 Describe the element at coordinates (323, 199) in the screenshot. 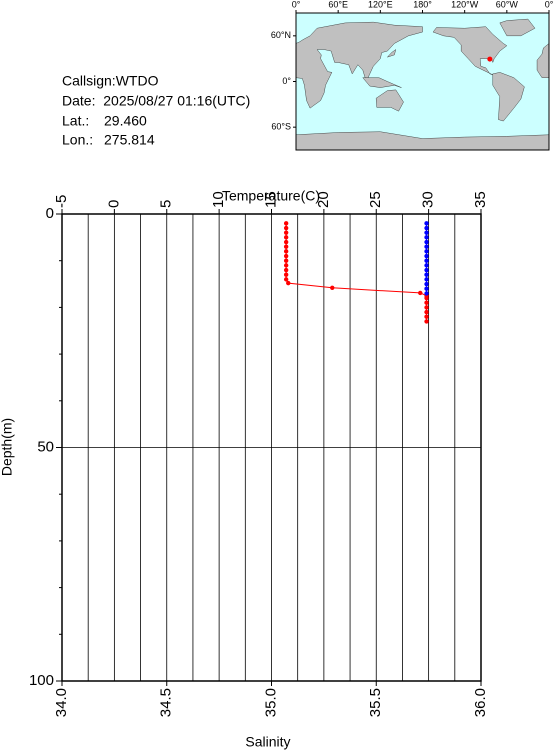

I see `x-tick-label: 20` at that location.